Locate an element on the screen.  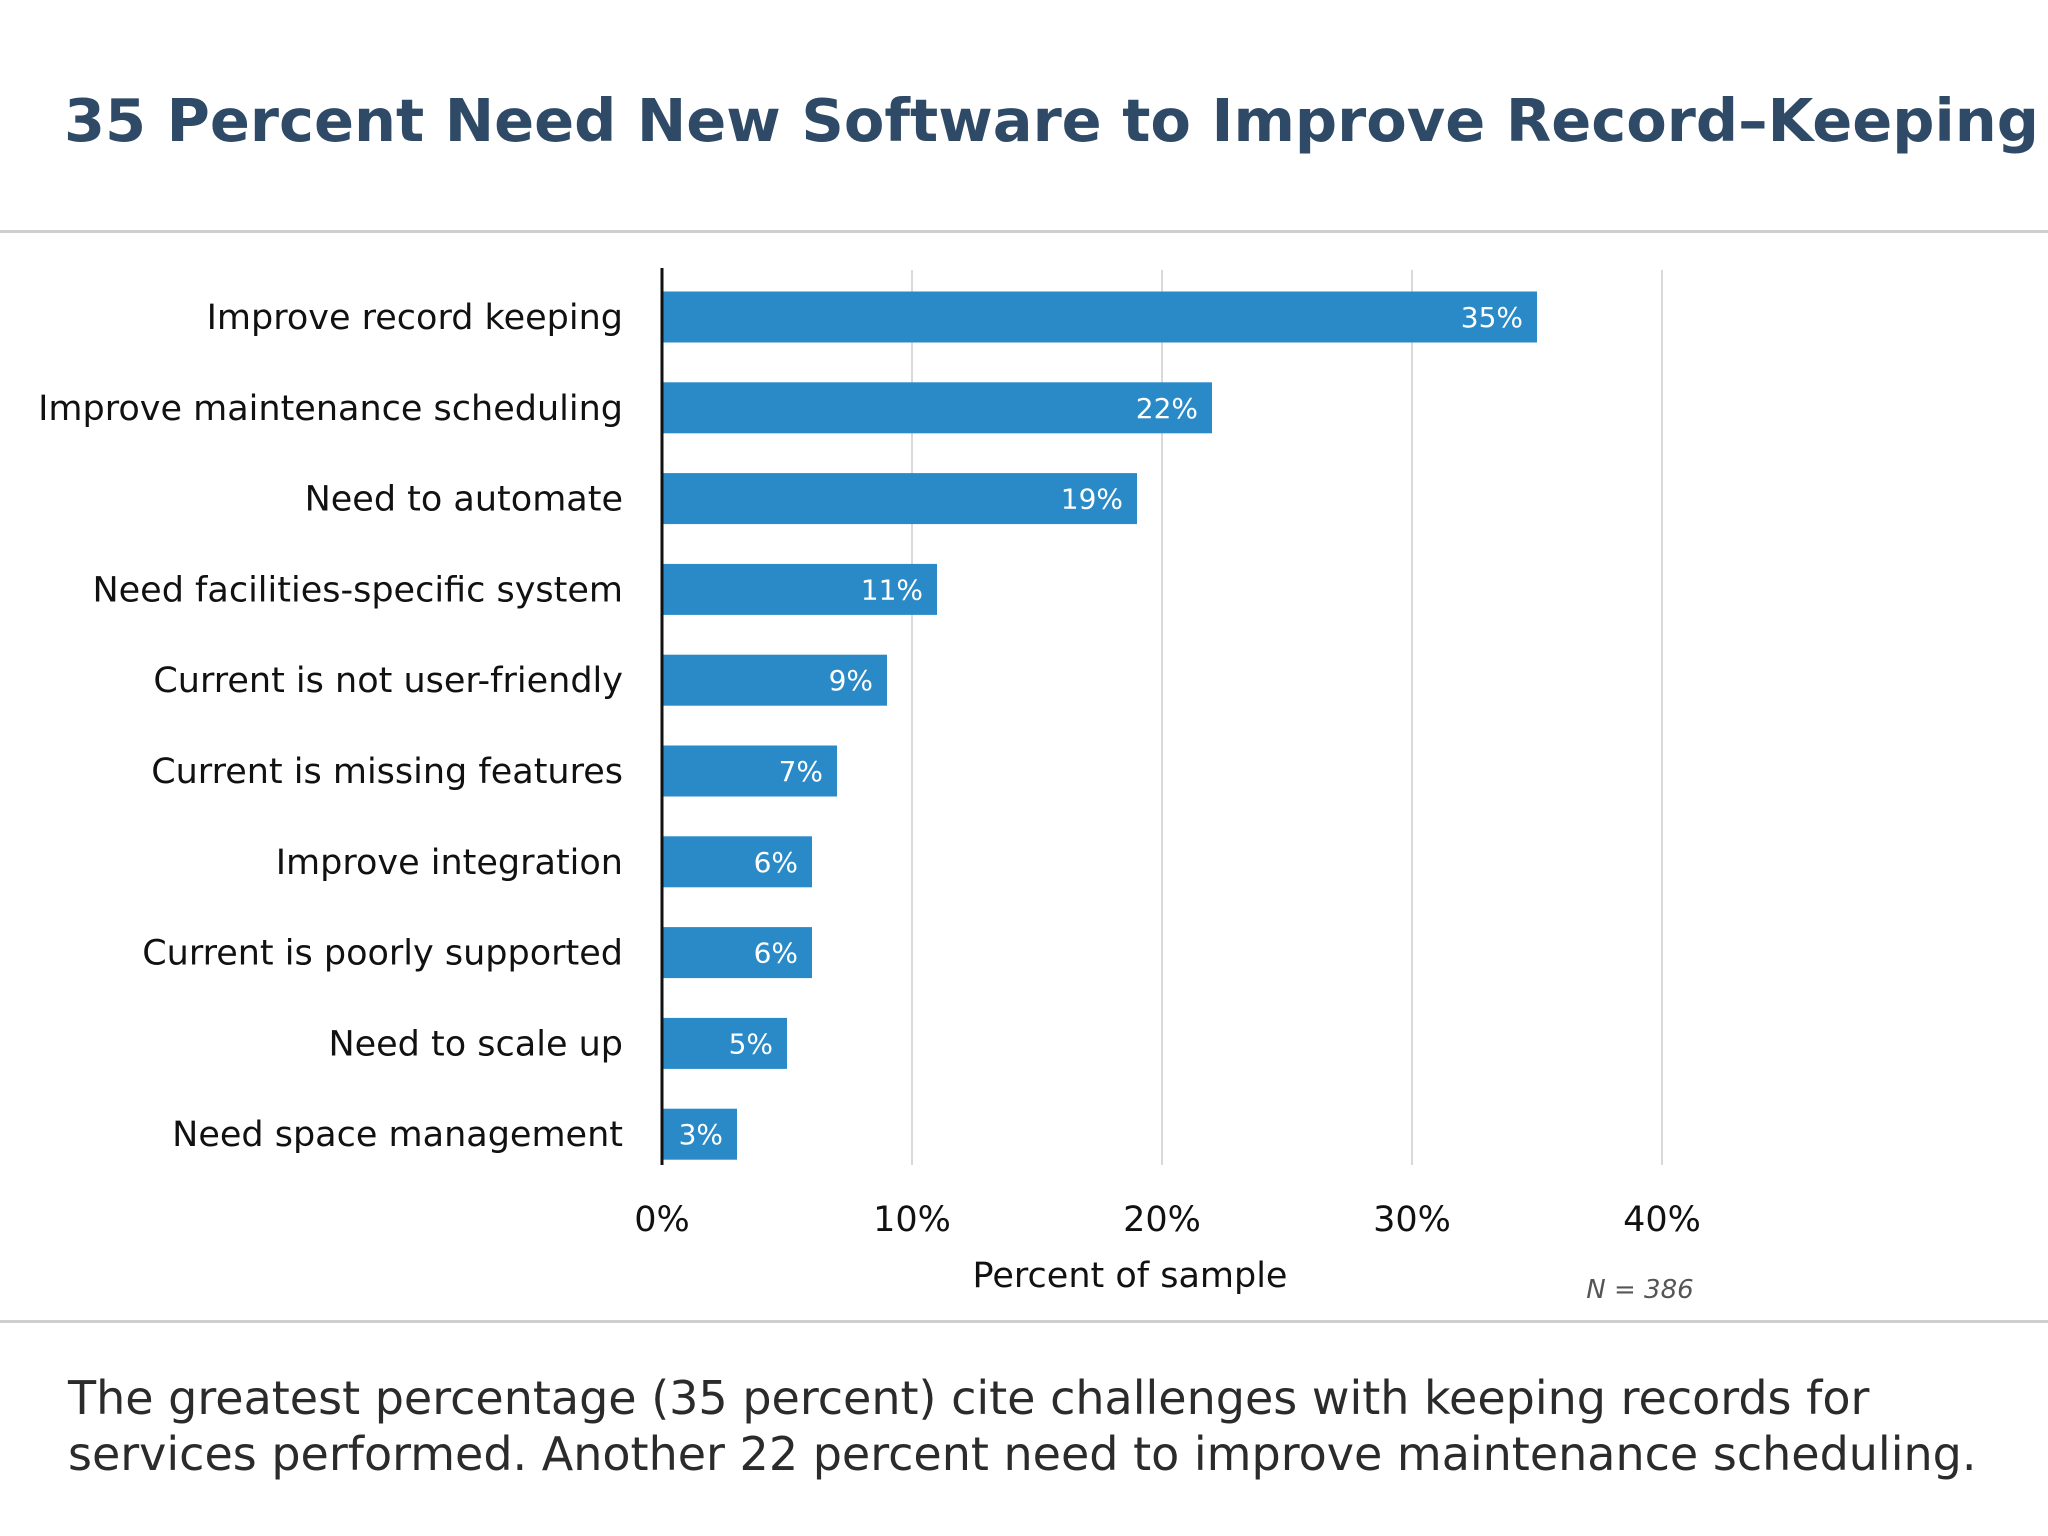
bottom-divider is located at coordinates (1024, 1321).